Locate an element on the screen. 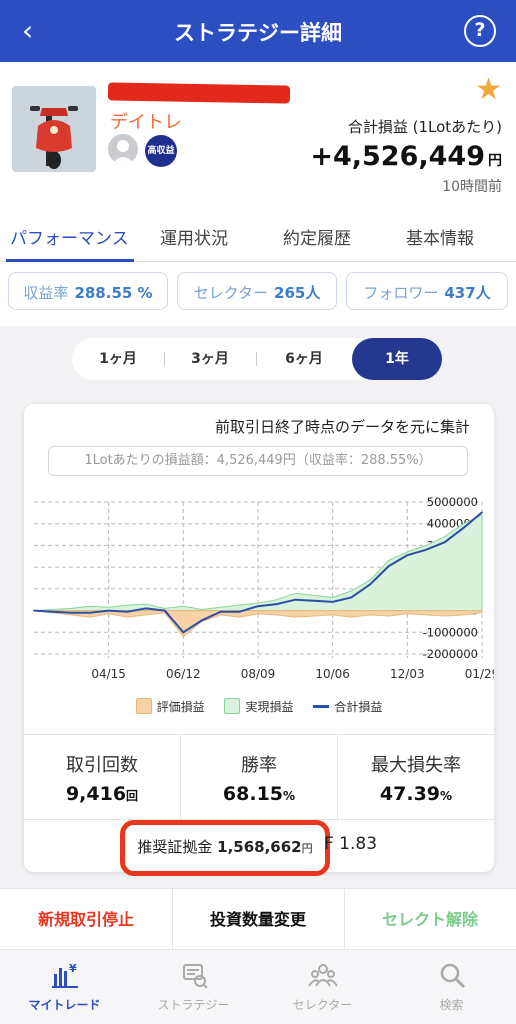 The image size is (516, 1024). stop-new-trades-button: 新規取引停止 is located at coordinates (85, 919).